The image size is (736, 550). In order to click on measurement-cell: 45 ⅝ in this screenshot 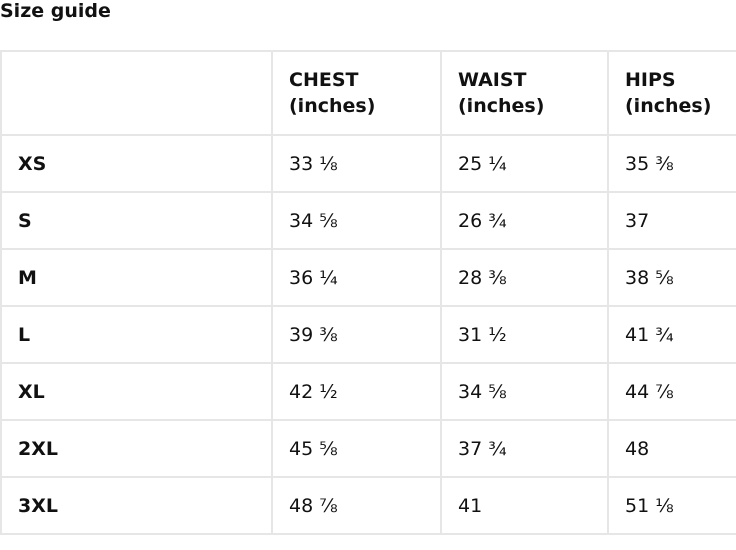, I will do `click(356, 448)`.